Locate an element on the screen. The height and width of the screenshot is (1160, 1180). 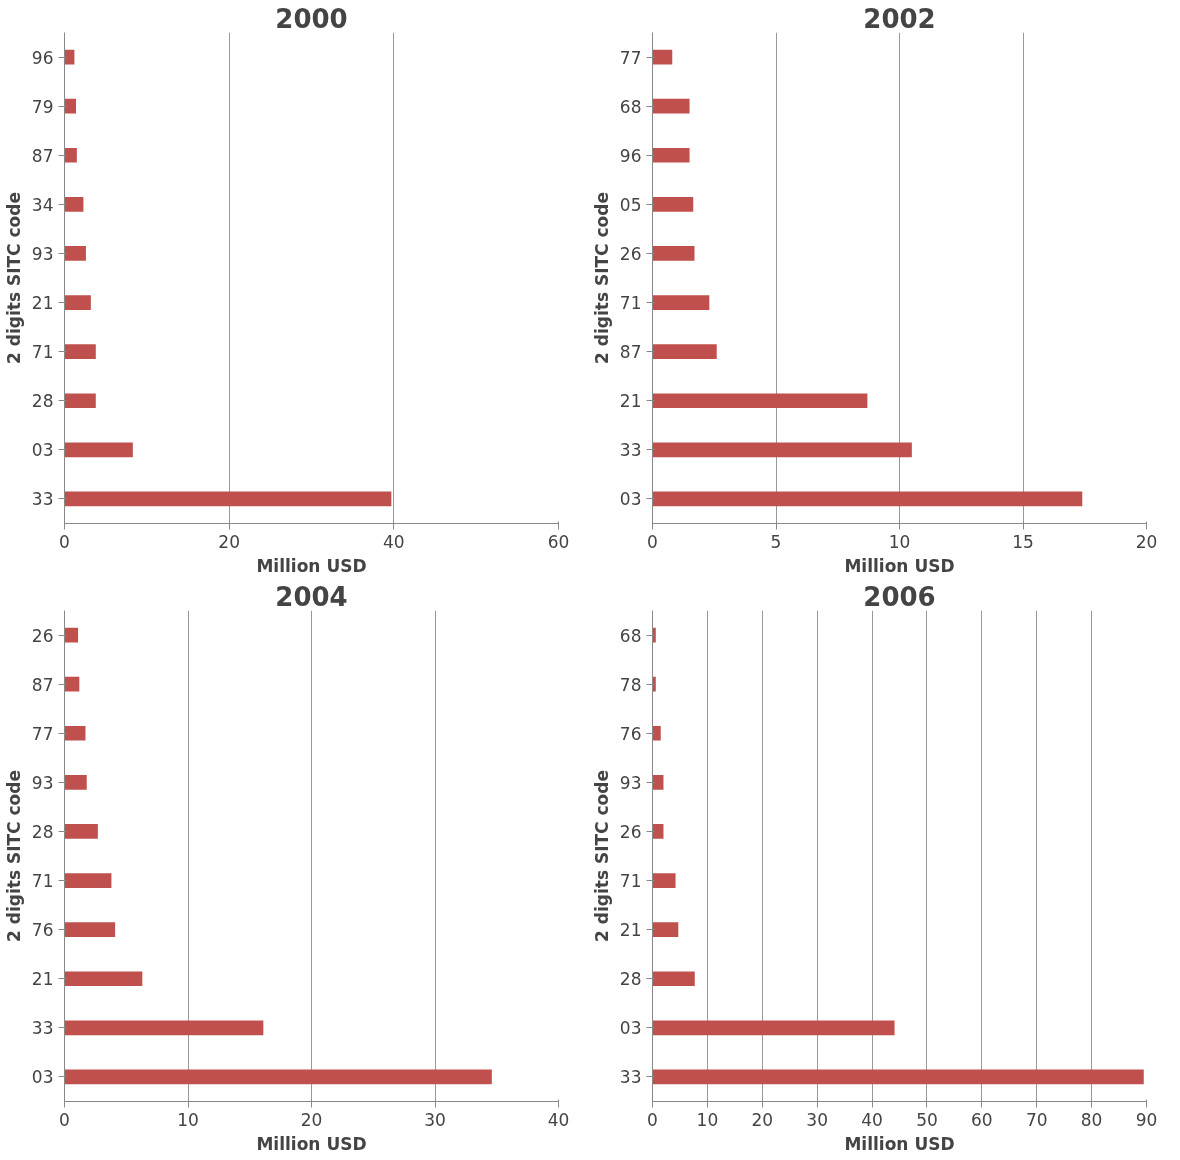
x-tick-label: 15 is located at coordinates (1023, 541).